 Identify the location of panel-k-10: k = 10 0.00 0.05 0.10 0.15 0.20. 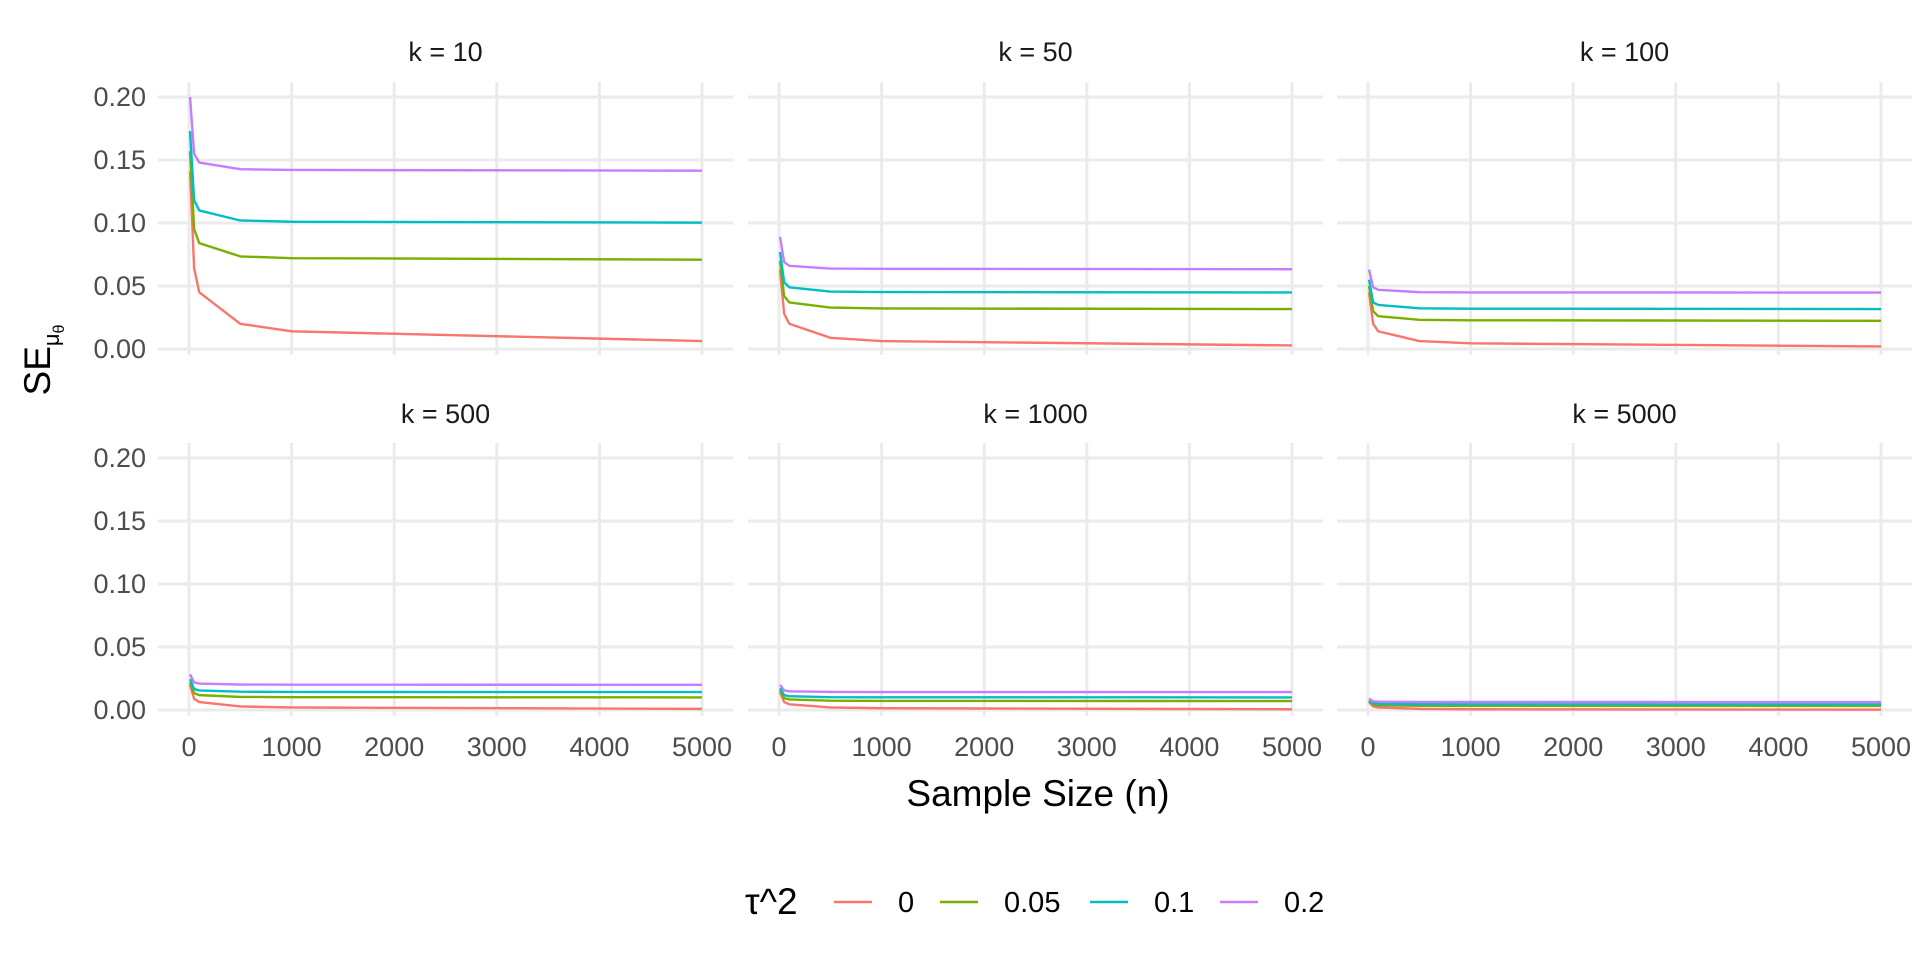
(413, 200).